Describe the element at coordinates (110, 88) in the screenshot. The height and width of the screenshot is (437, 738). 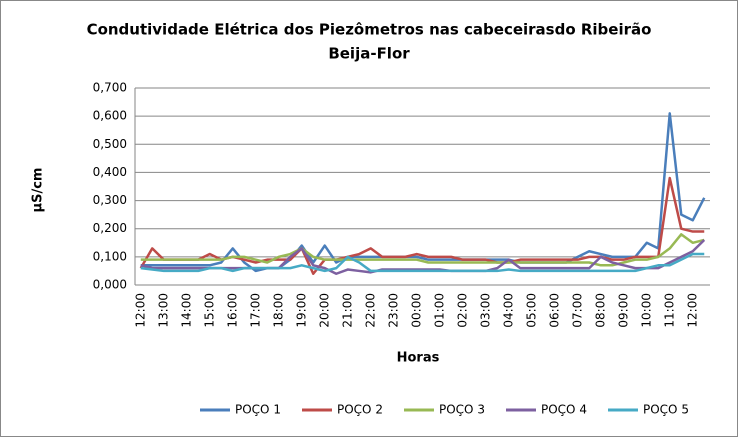
I see `y-tick-label: 0,700` at that location.